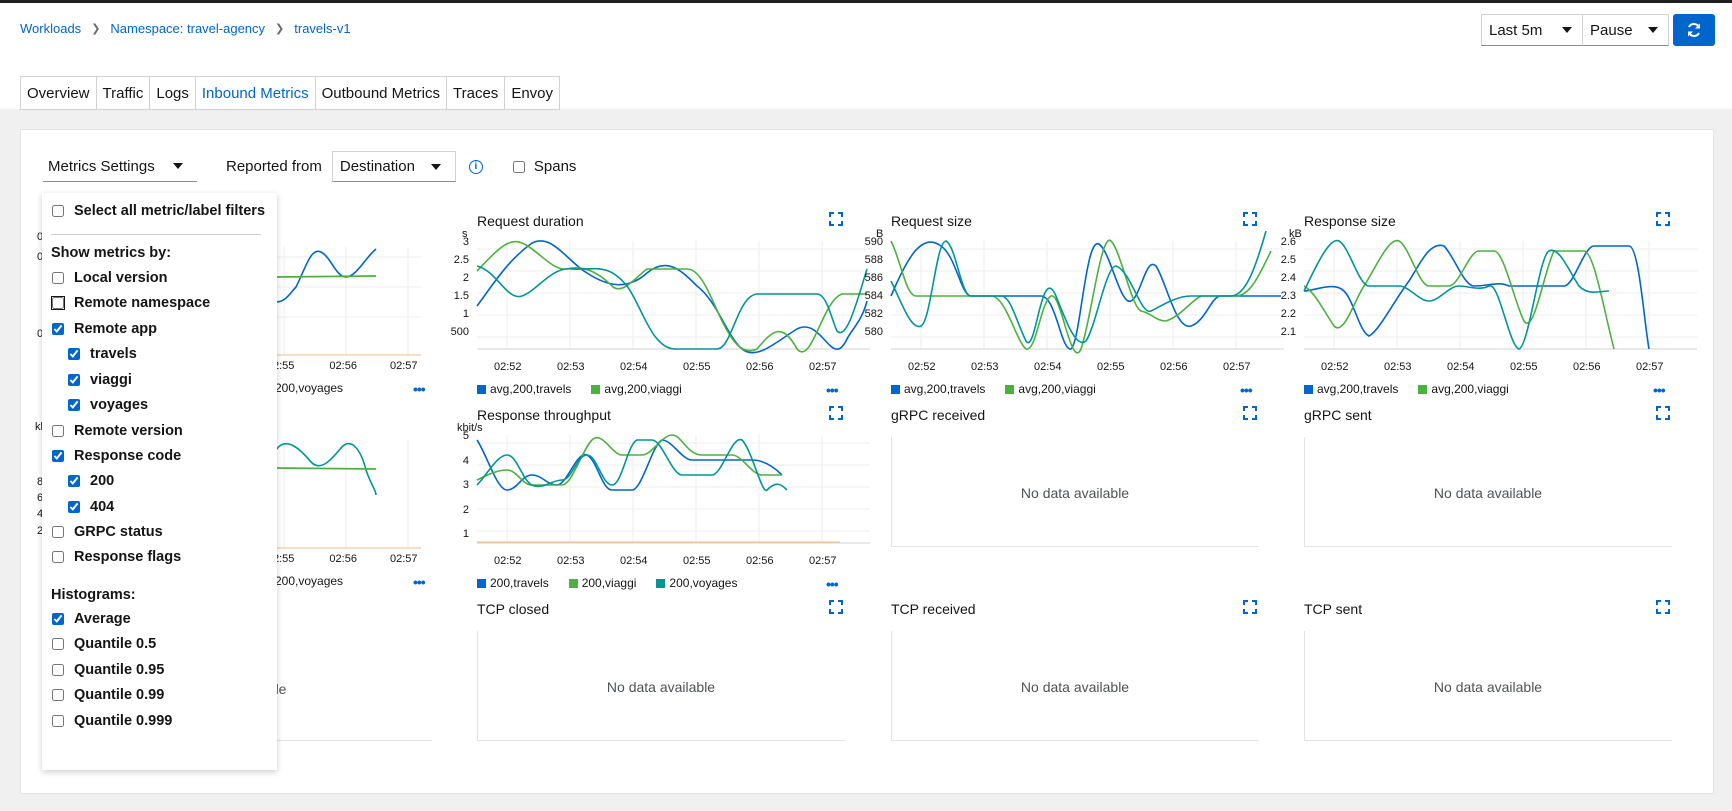  Describe the element at coordinates (109, 278) in the screenshot. I see `local-version-option: Local version` at that location.